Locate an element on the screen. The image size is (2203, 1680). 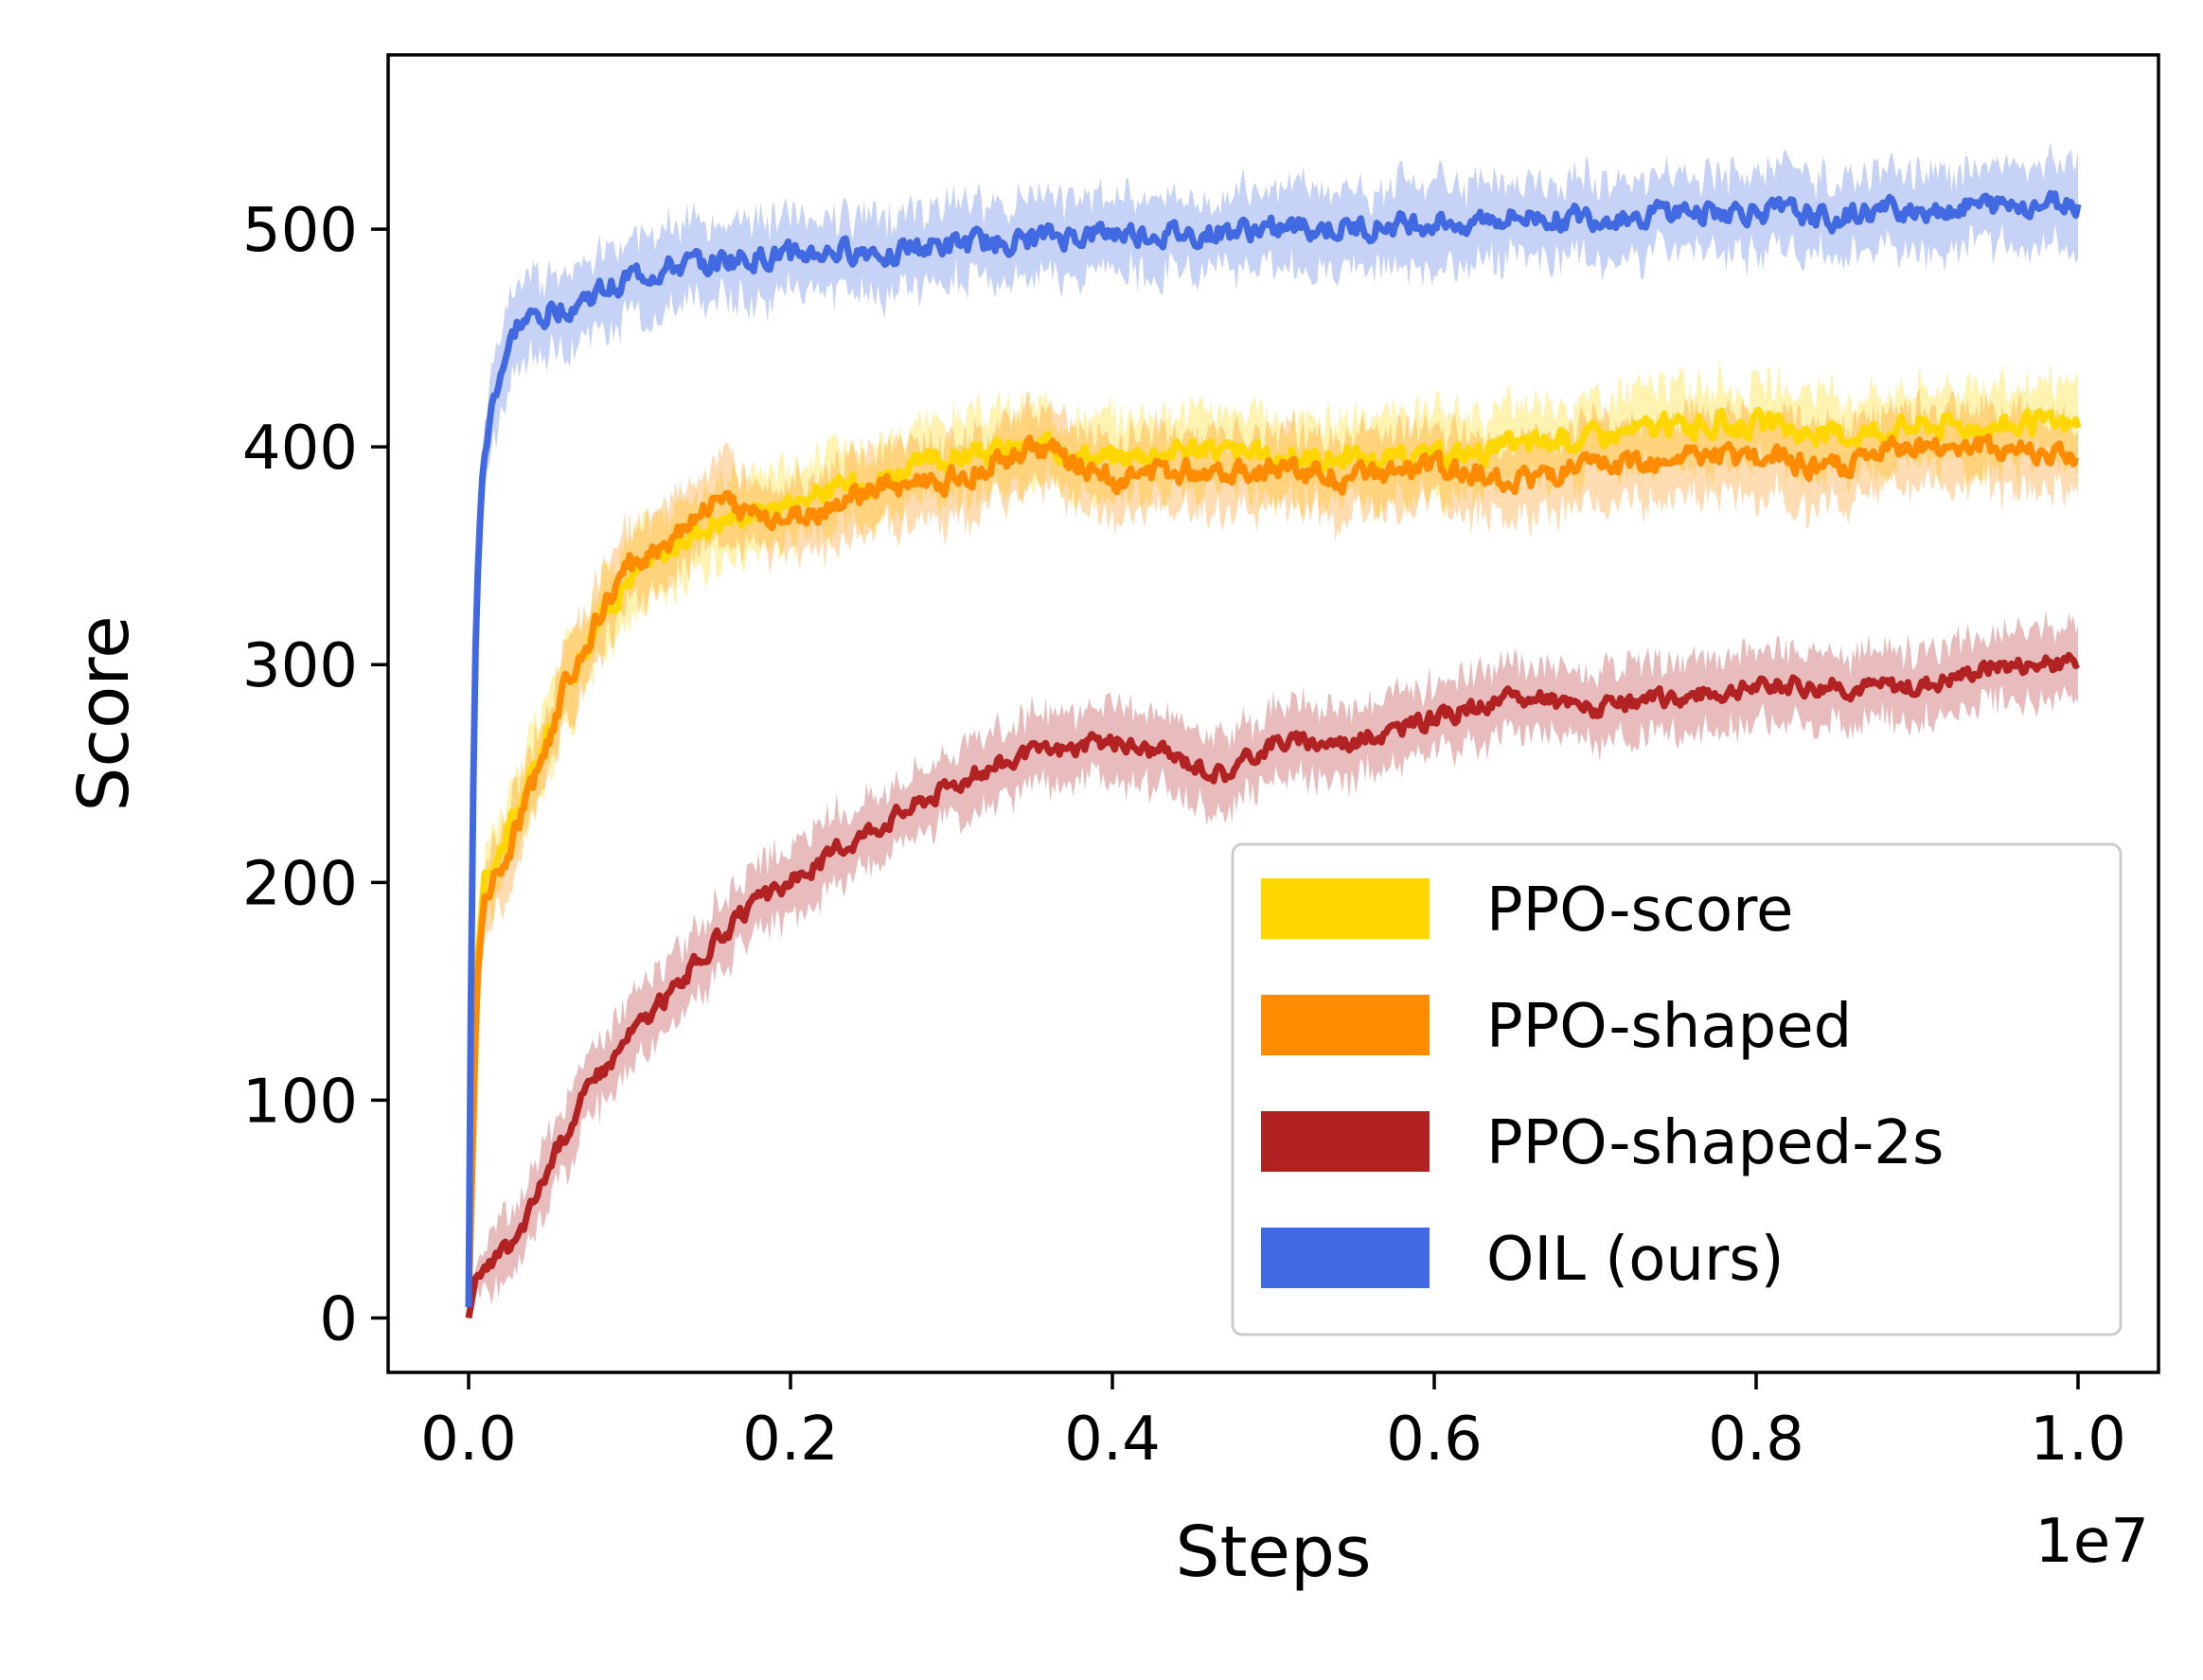
x-axis-ticks: 0.0 0.2 0.4 0.6 0.8 1.0 is located at coordinates (1273, 1423).